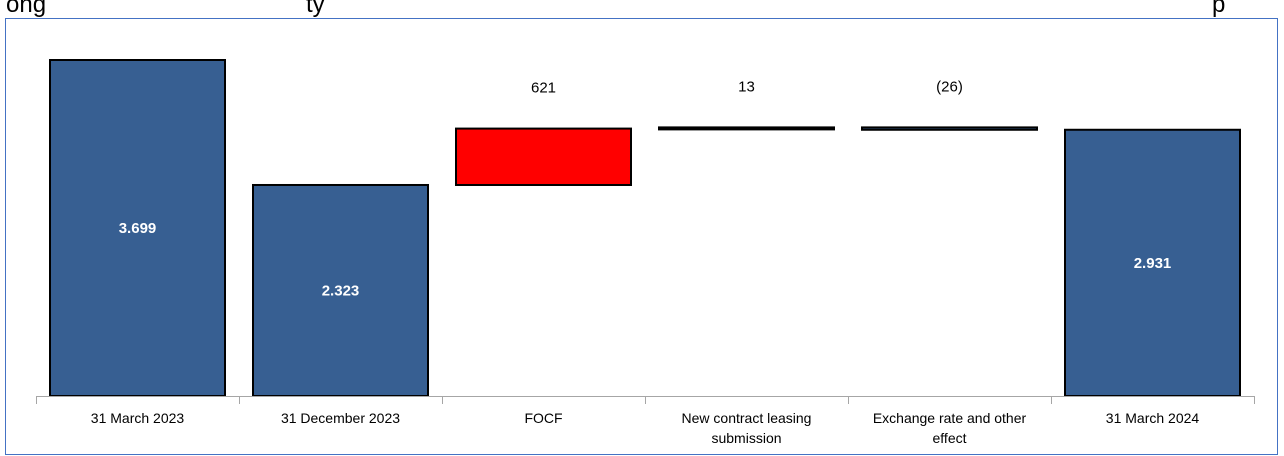  What do you see at coordinates (746, 86) in the screenshot?
I see `data-label-4: 13` at bounding box center [746, 86].